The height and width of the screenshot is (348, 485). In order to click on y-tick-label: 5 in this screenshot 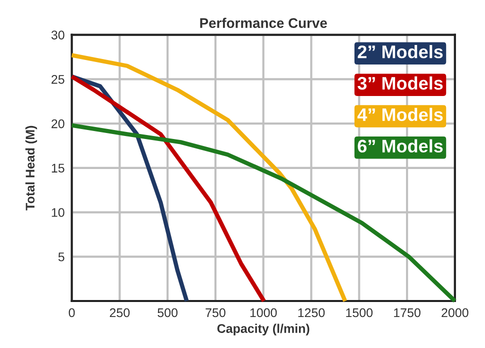, I will do `click(61, 257)`.